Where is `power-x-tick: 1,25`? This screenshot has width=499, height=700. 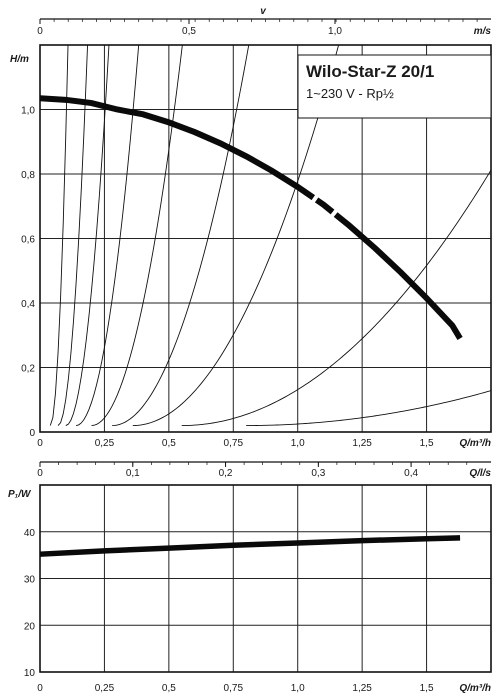 power-x-tick: 1,25 is located at coordinates (362, 688).